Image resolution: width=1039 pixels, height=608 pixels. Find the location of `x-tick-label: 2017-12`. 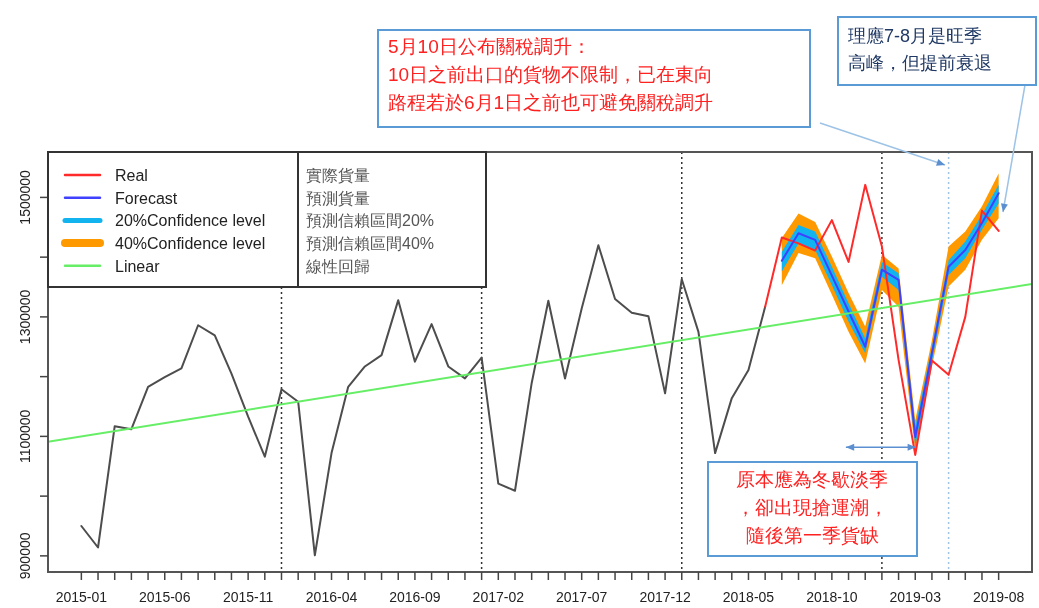

x-tick-label: 2017-12 is located at coordinates (665, 597).